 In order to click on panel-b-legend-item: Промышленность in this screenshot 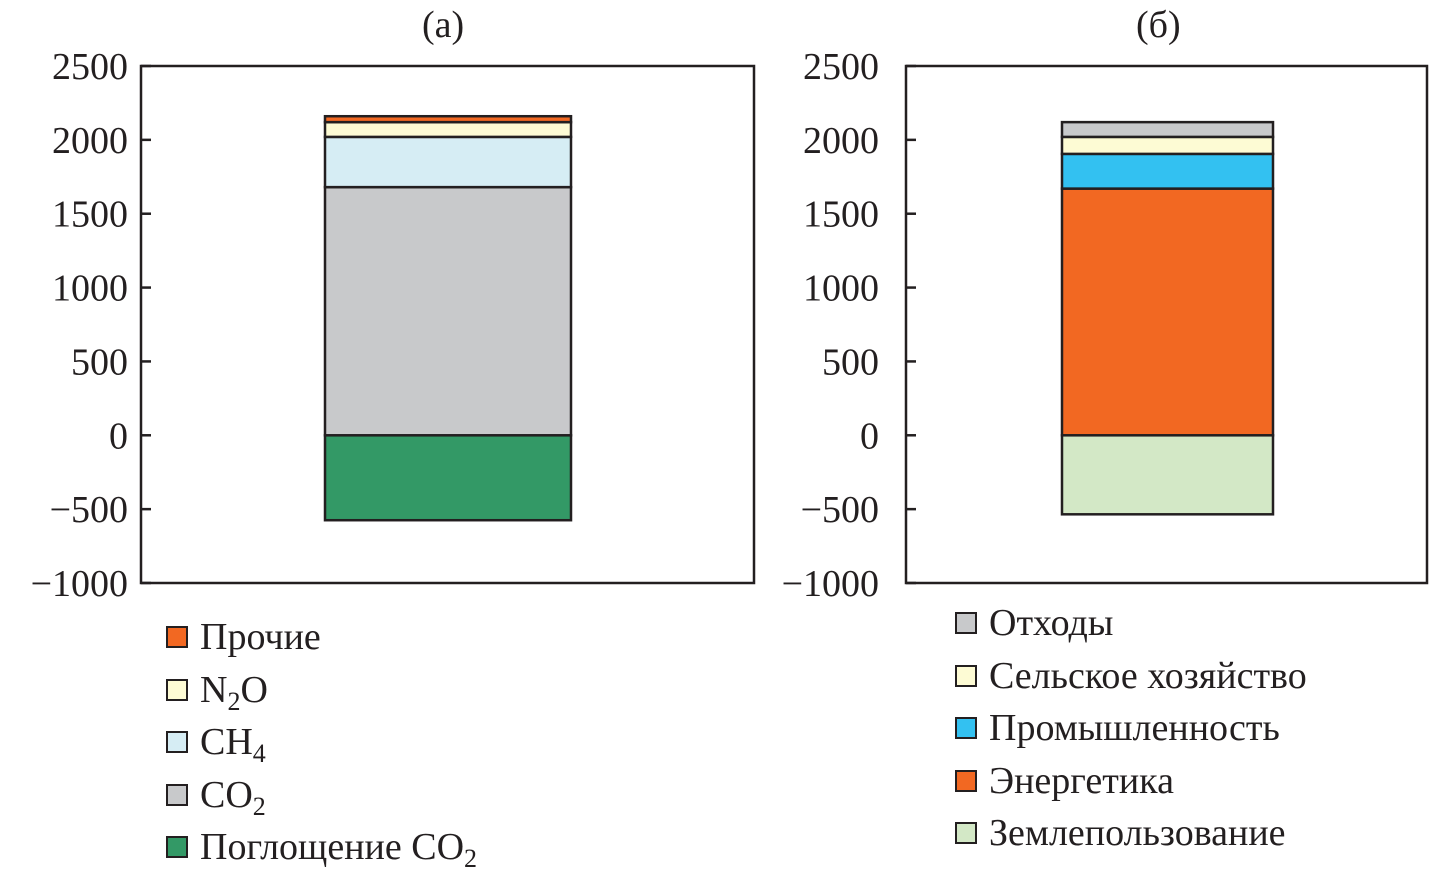, I will do `click(1131, 728)`.